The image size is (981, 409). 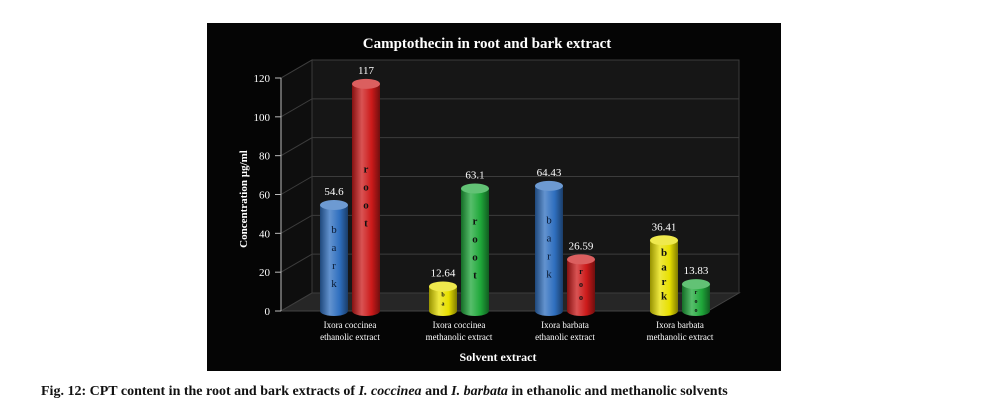 What do you see at coordinates (390, 391) in the screenshot?
I see `caption-species-1: I. coccinea` at bounding box center [390, 391].